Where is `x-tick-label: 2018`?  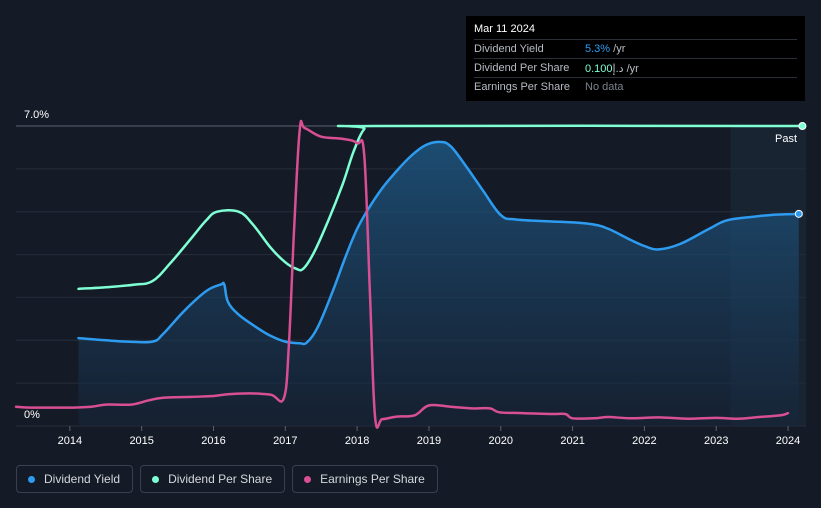
x-tick-label: 2018 is located at coordinates (357, 441).